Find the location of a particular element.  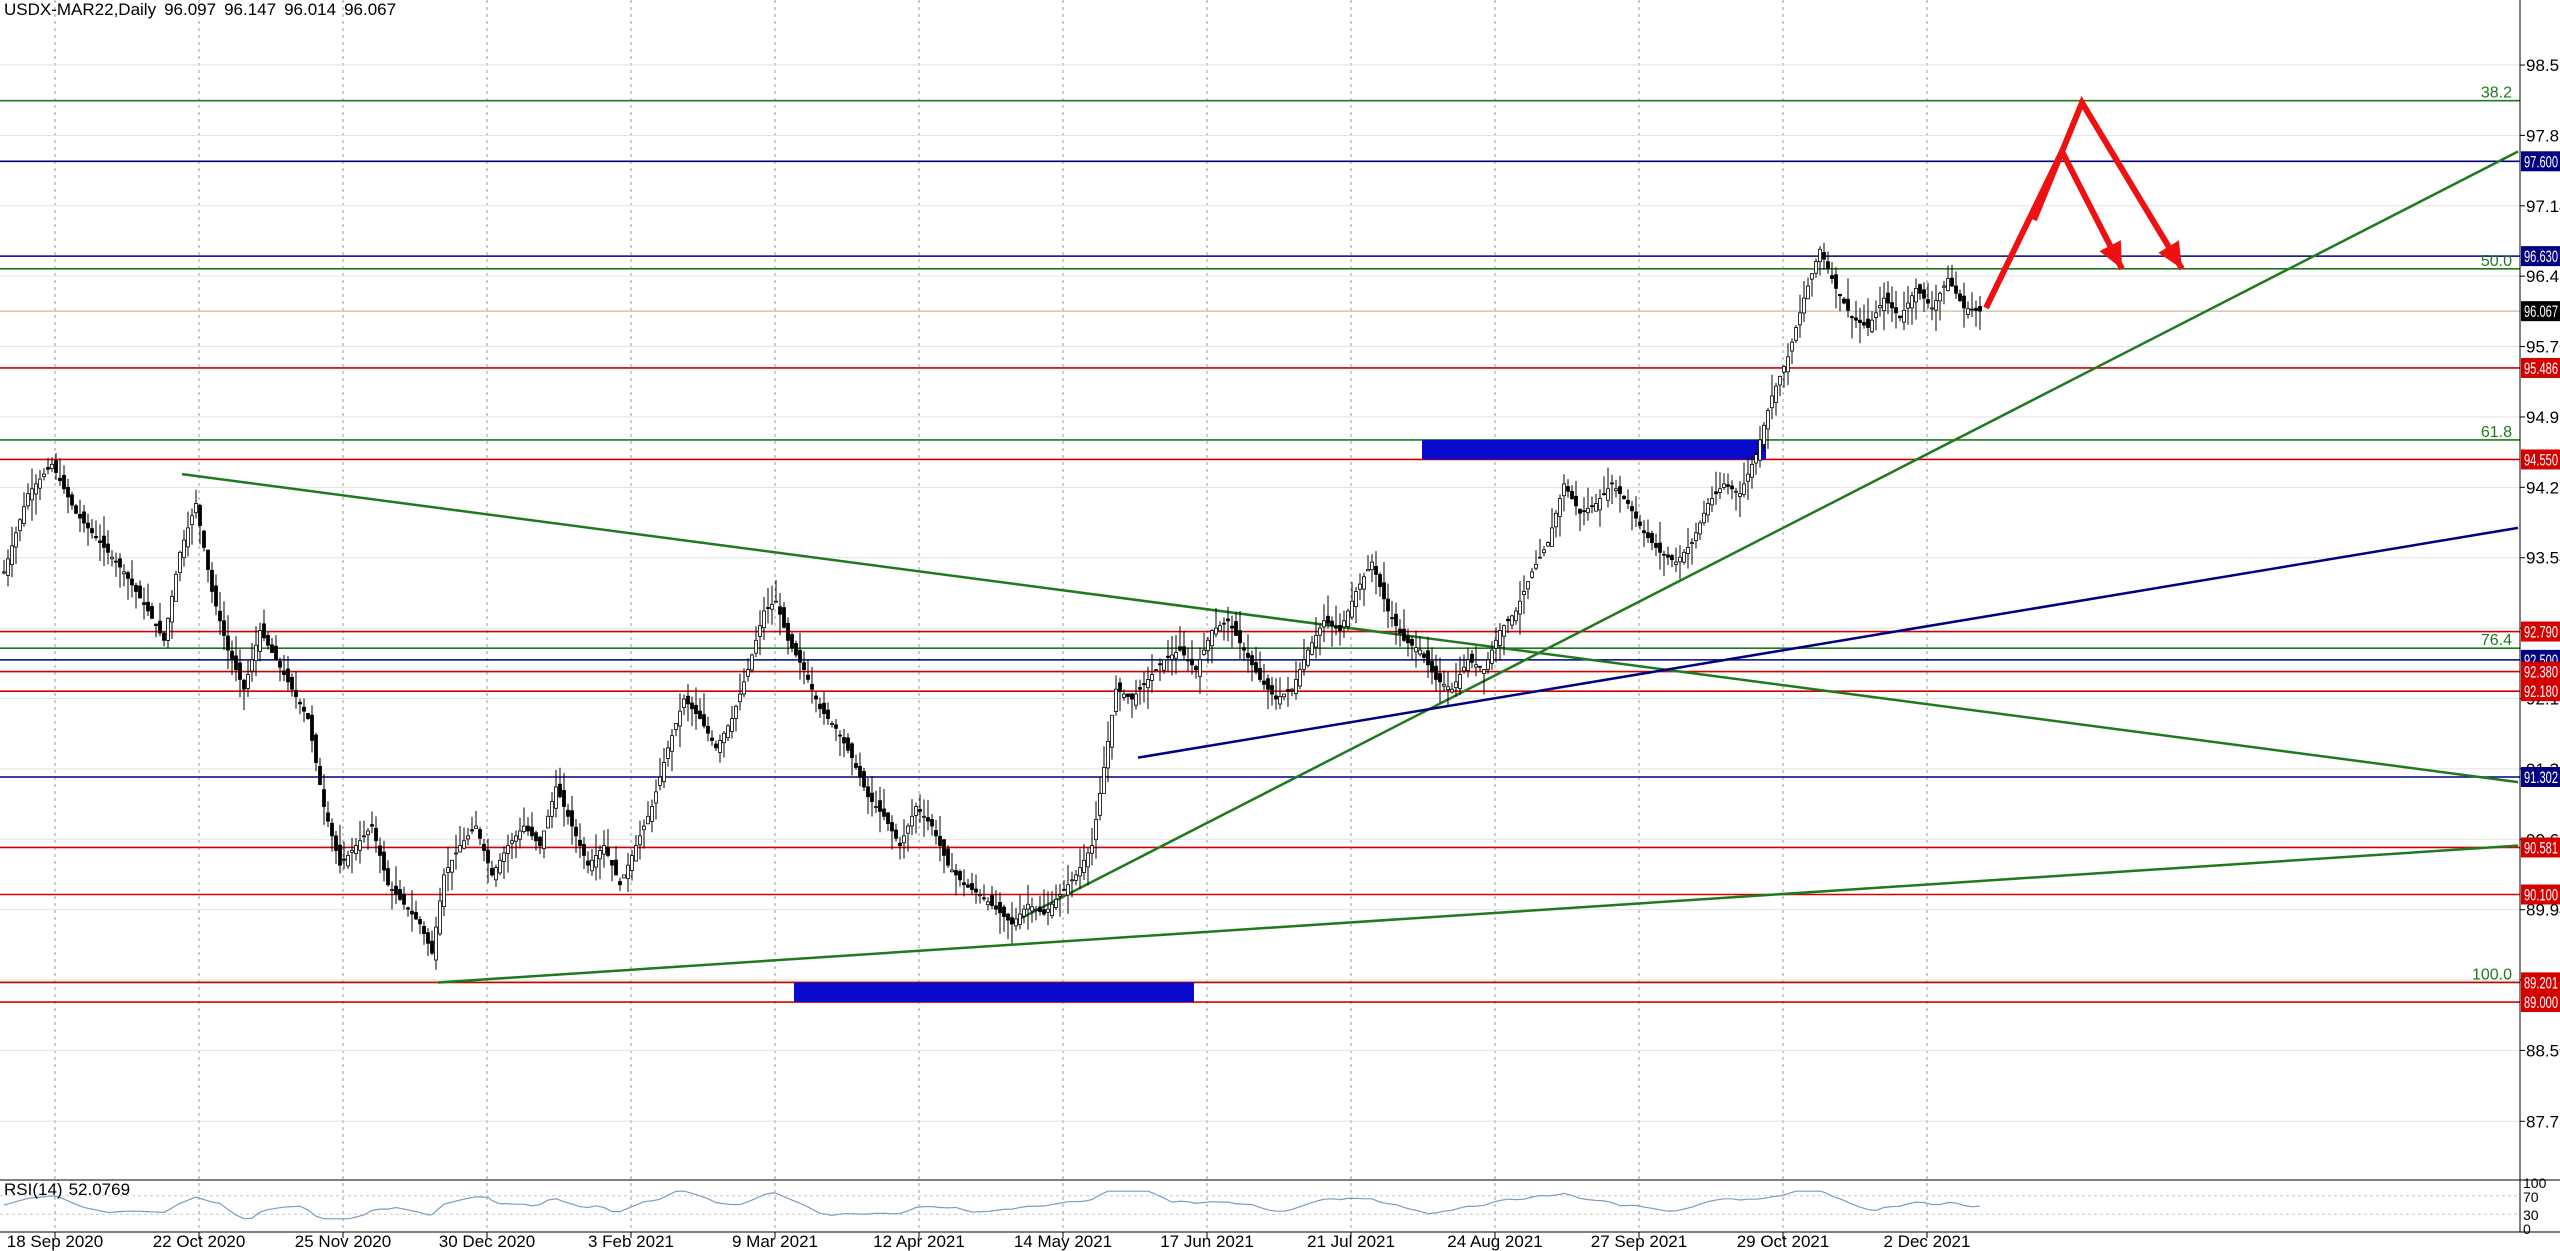

price-badge-label: 96.630 is located at coordinates (2541, 256).